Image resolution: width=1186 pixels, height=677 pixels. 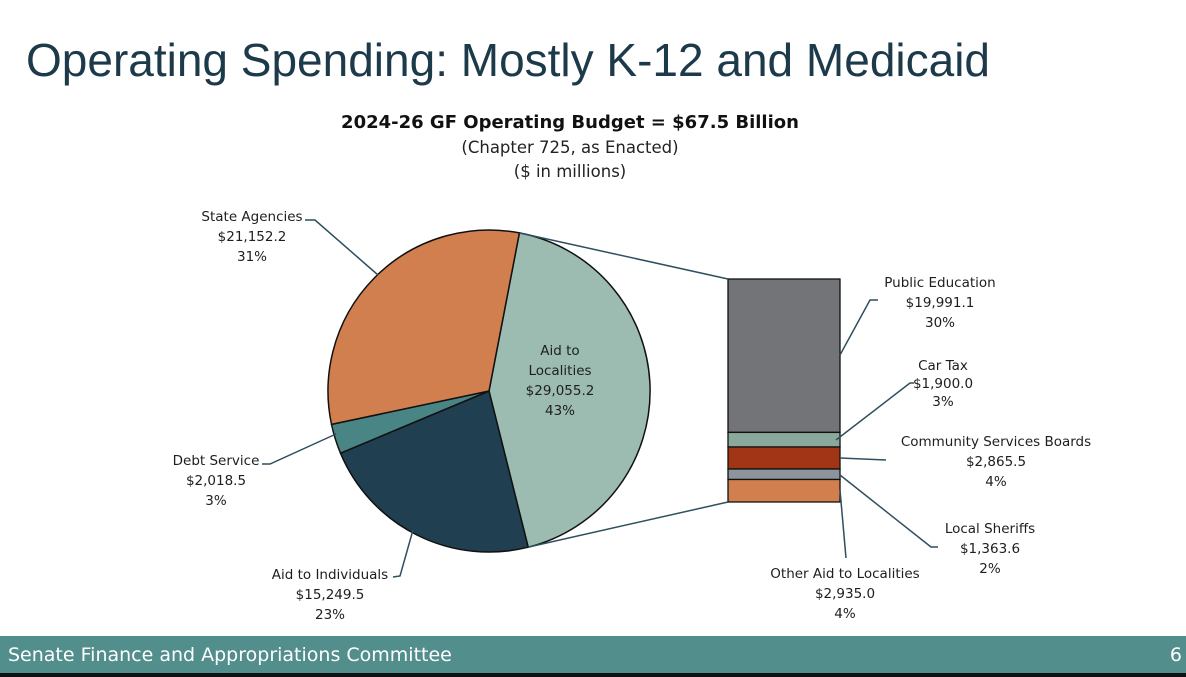 I want to click on bar-segment-car-tax, so click(x=784, y=439).